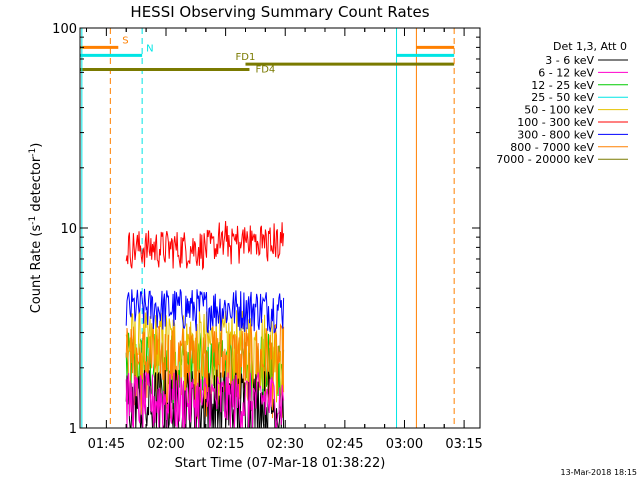  What do you see at coordinates (73, 429) in the screenshot?
I see `y-tick-label: 1` at bounding box center [73, 429].